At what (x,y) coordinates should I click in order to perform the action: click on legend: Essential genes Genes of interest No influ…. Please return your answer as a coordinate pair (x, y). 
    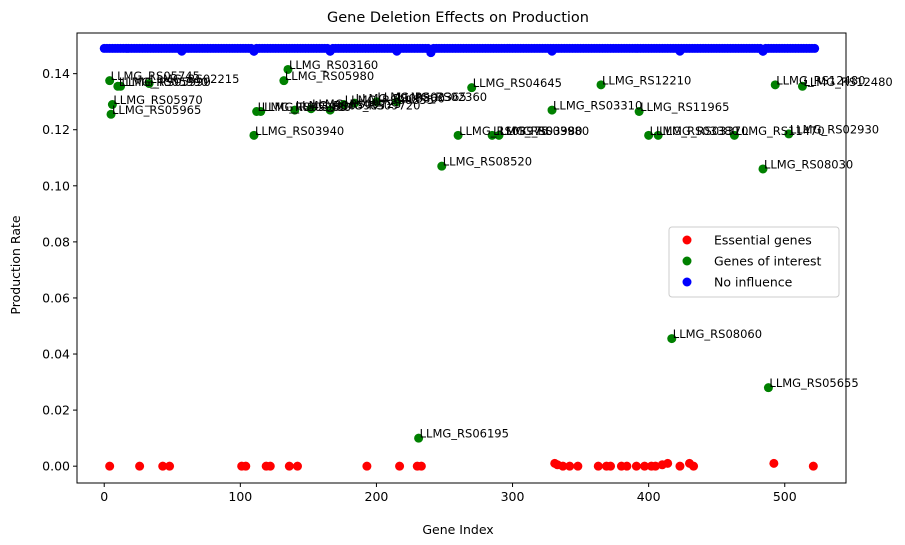
    Looking at the image, I should click on (754, 262).